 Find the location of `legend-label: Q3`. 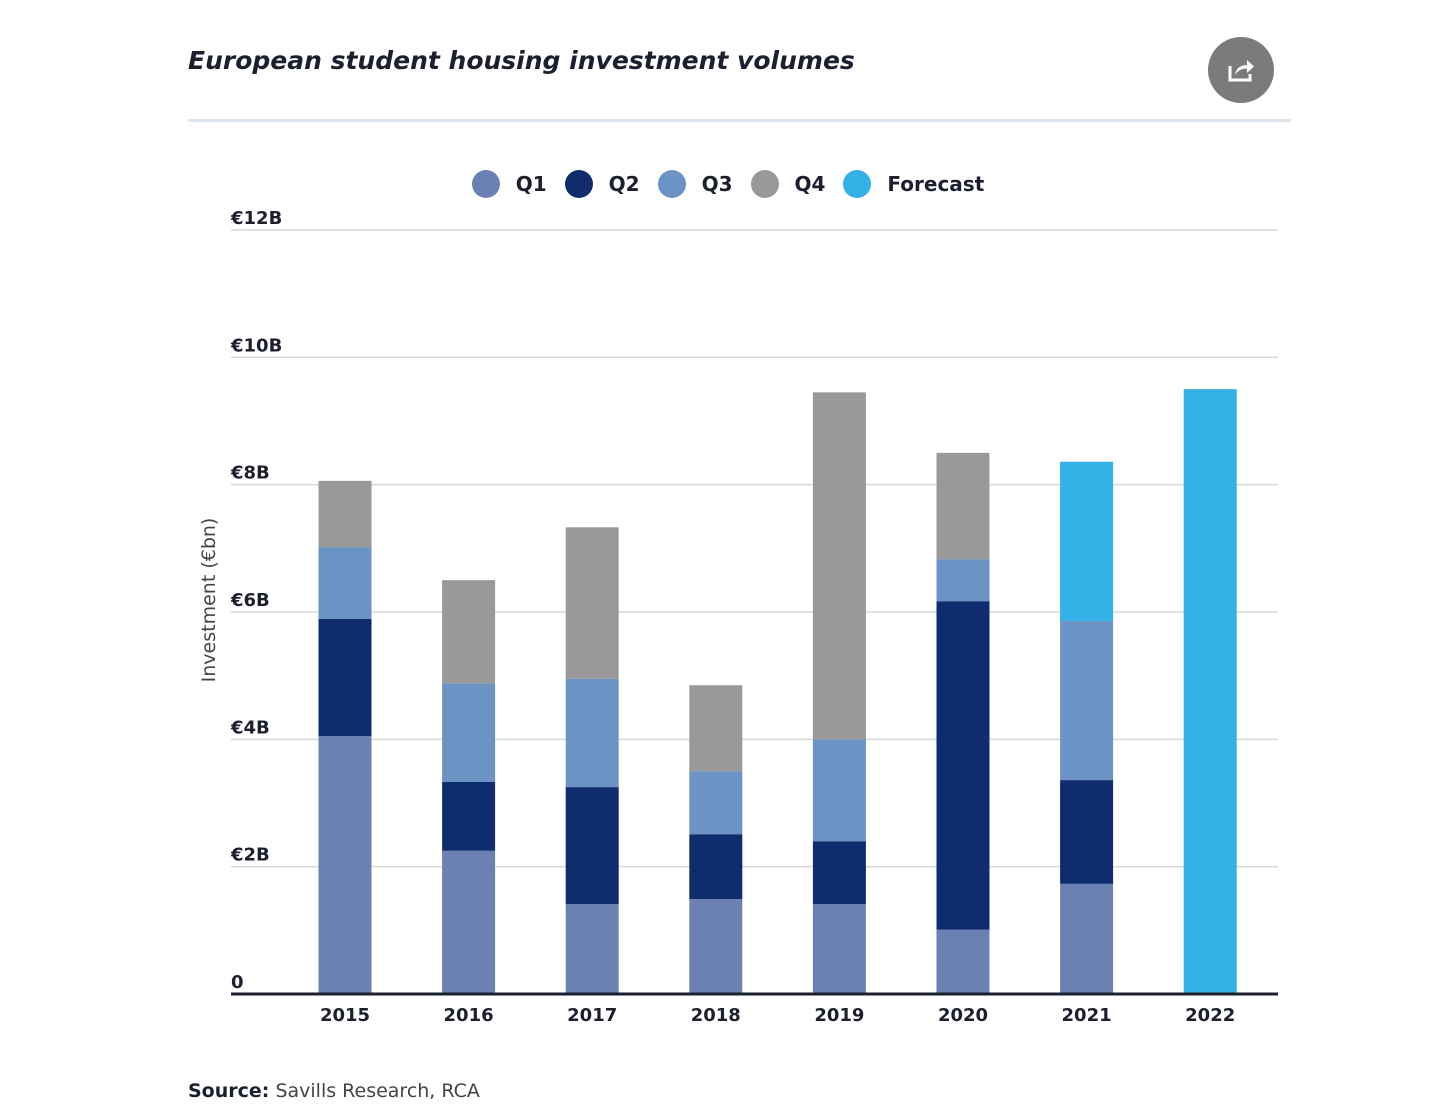

legend-label: Q3 is located at coordinates (717, 184).